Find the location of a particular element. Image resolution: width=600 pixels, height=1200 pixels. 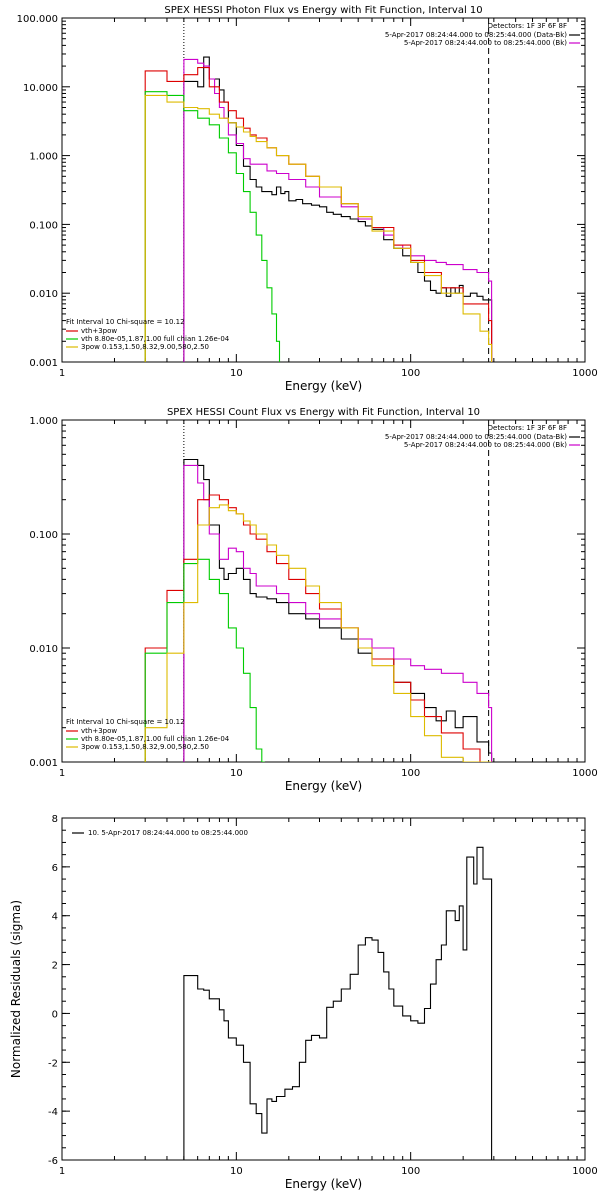

y-tick-label: 100.000 is located at coordinates (37, 19).